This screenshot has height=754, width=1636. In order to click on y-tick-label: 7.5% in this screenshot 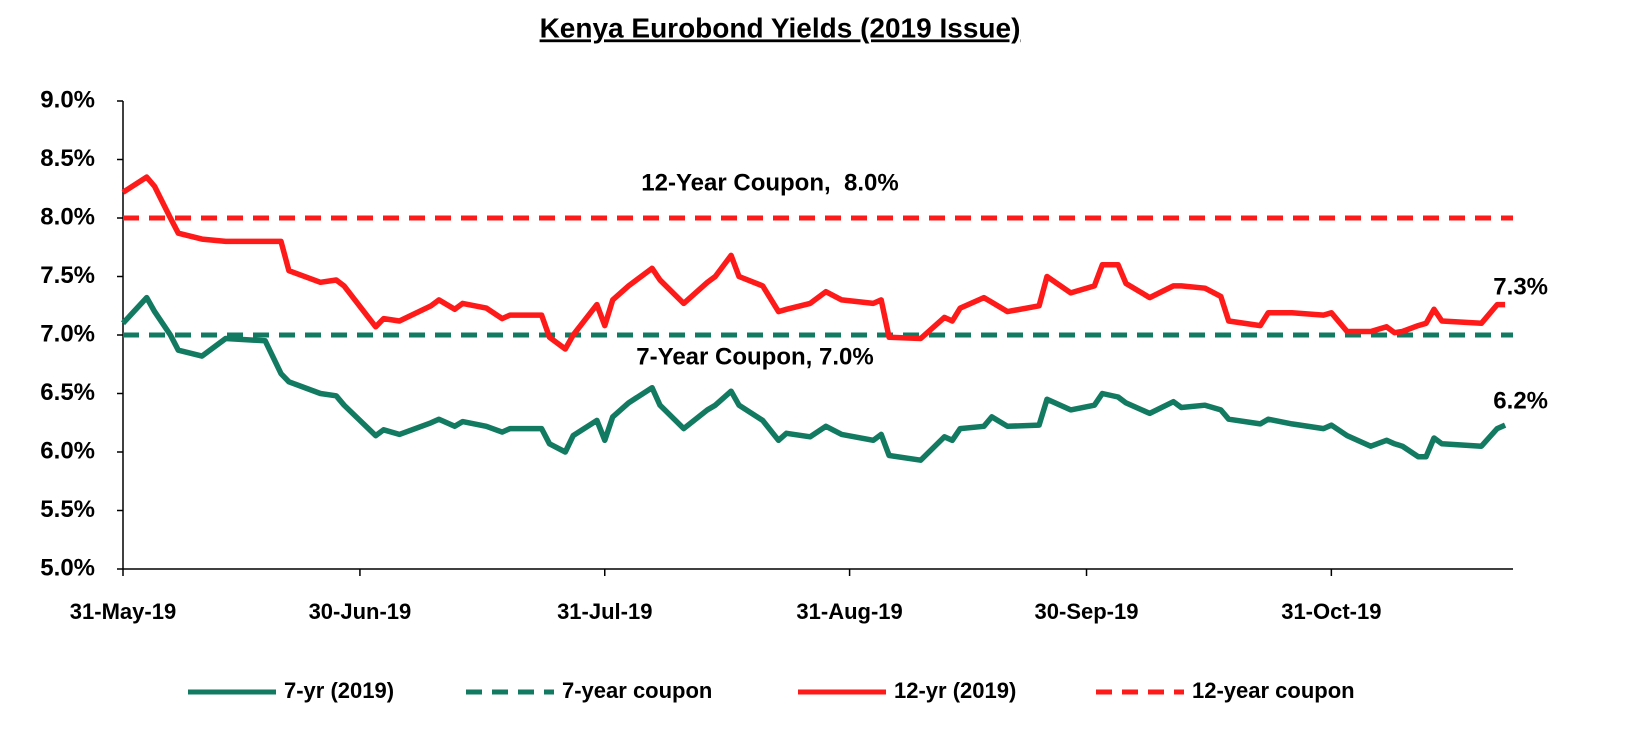, I will do `click(67, 275)`.